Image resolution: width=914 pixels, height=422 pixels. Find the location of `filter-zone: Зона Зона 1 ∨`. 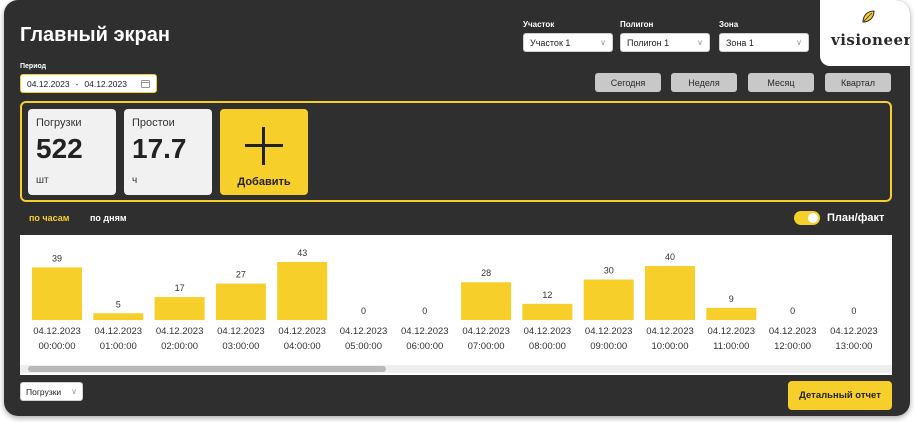

filter-zone: Зона Зона 1 ∨ is located at coordinates (764, 36).